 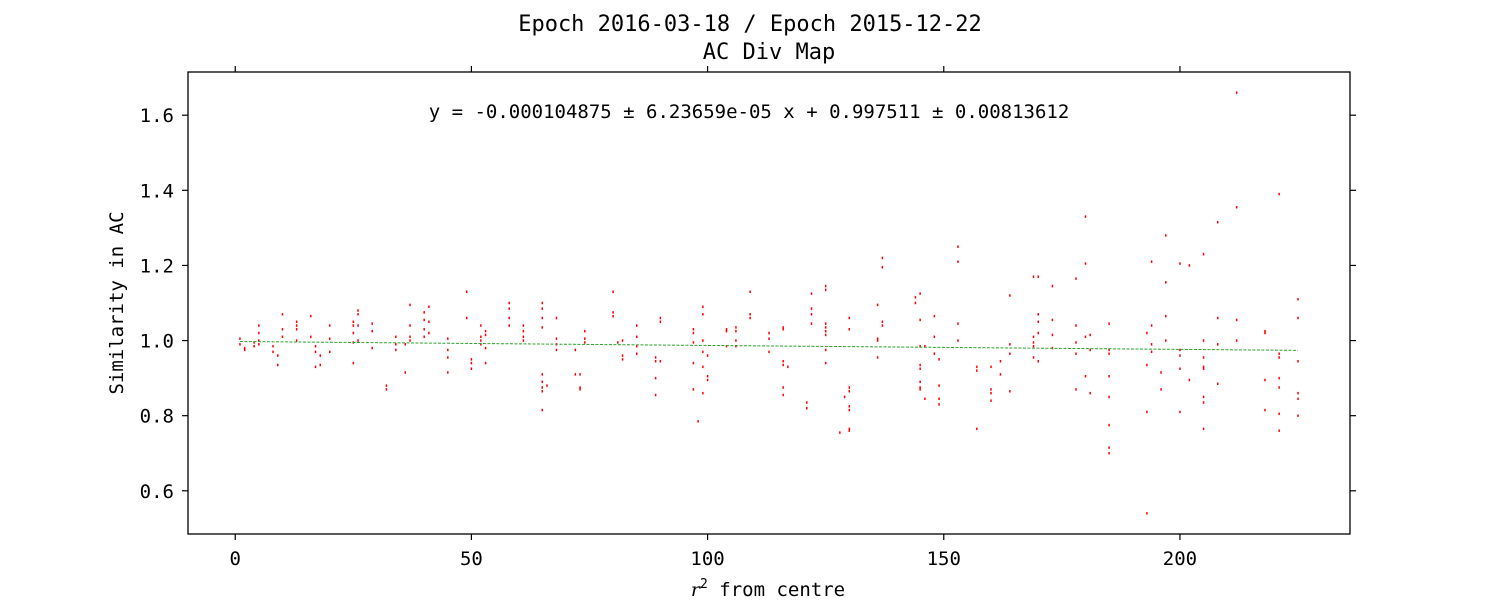 I want to click on y-axis-label: Similarity in AC, so click(x=117, y=302).